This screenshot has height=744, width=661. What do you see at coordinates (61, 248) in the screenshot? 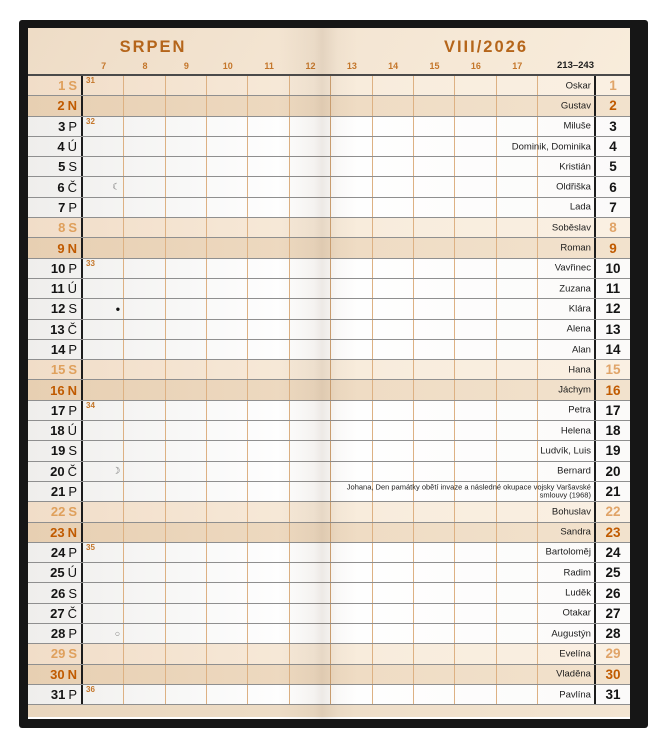
I see `day-number-left: 9` at bounding box center [61, 248].